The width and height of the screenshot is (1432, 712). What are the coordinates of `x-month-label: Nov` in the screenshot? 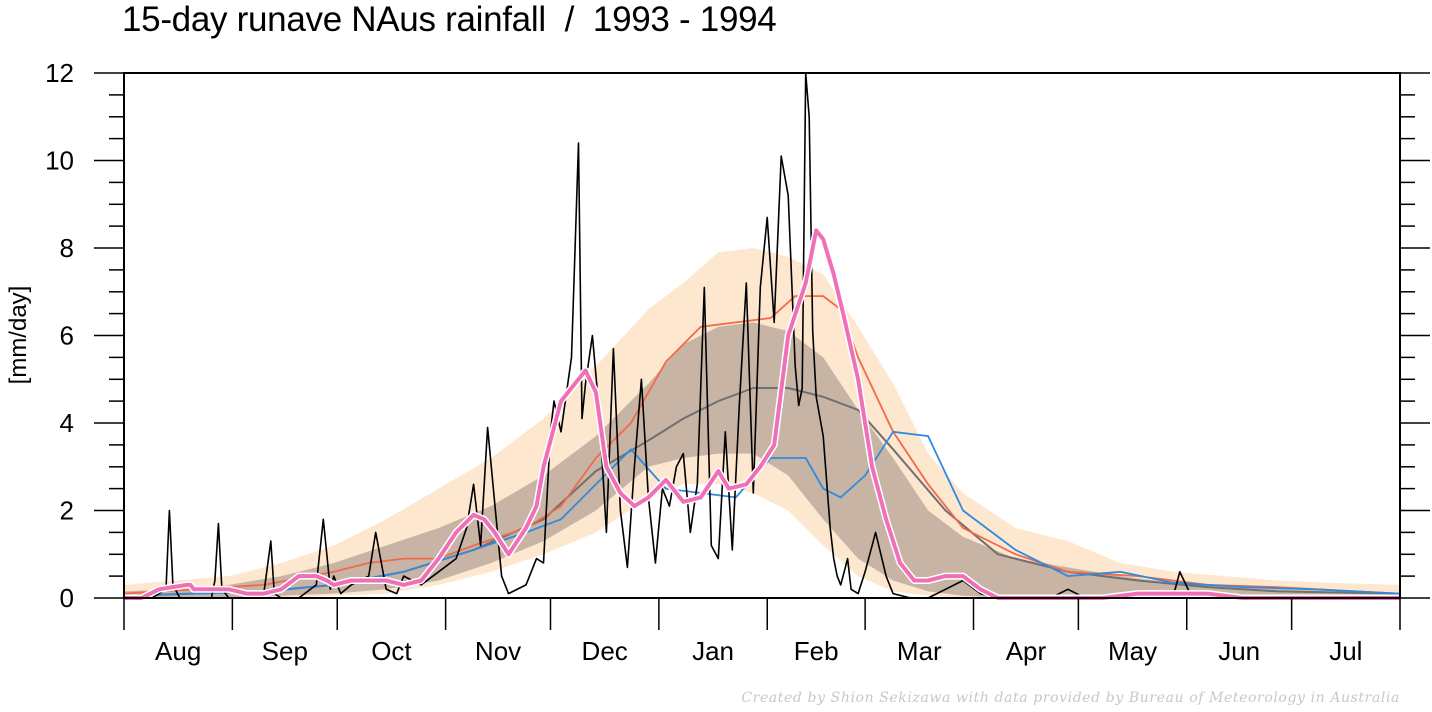 It's located at (498, 651).